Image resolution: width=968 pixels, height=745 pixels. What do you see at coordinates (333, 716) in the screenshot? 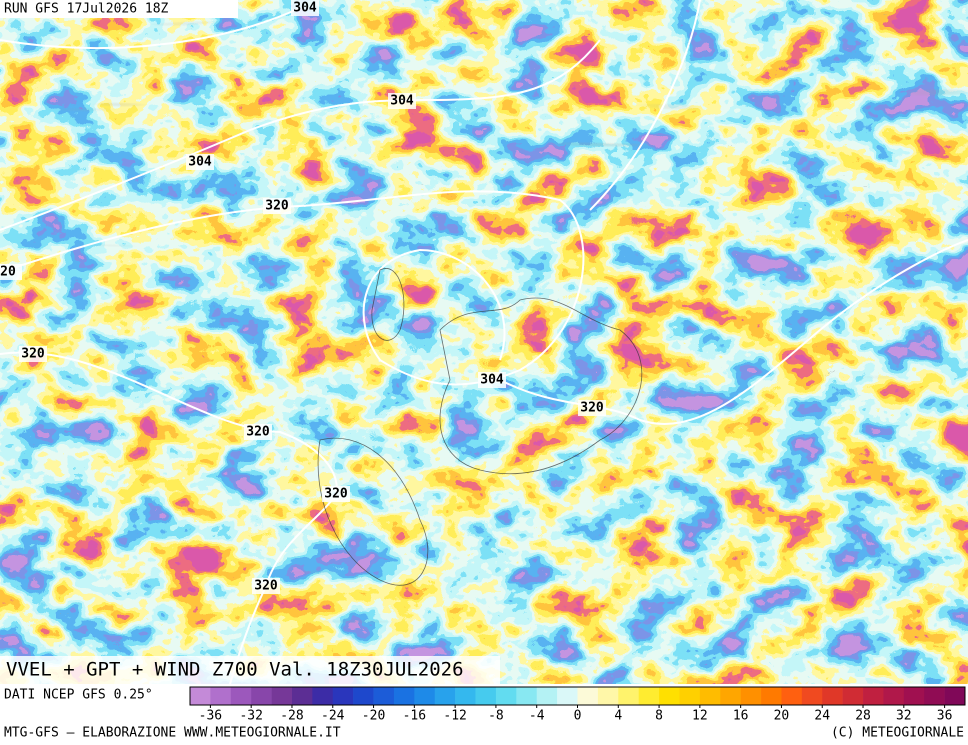
I see `colorbar-tick-label: -24` at bounding box center [333, 716].